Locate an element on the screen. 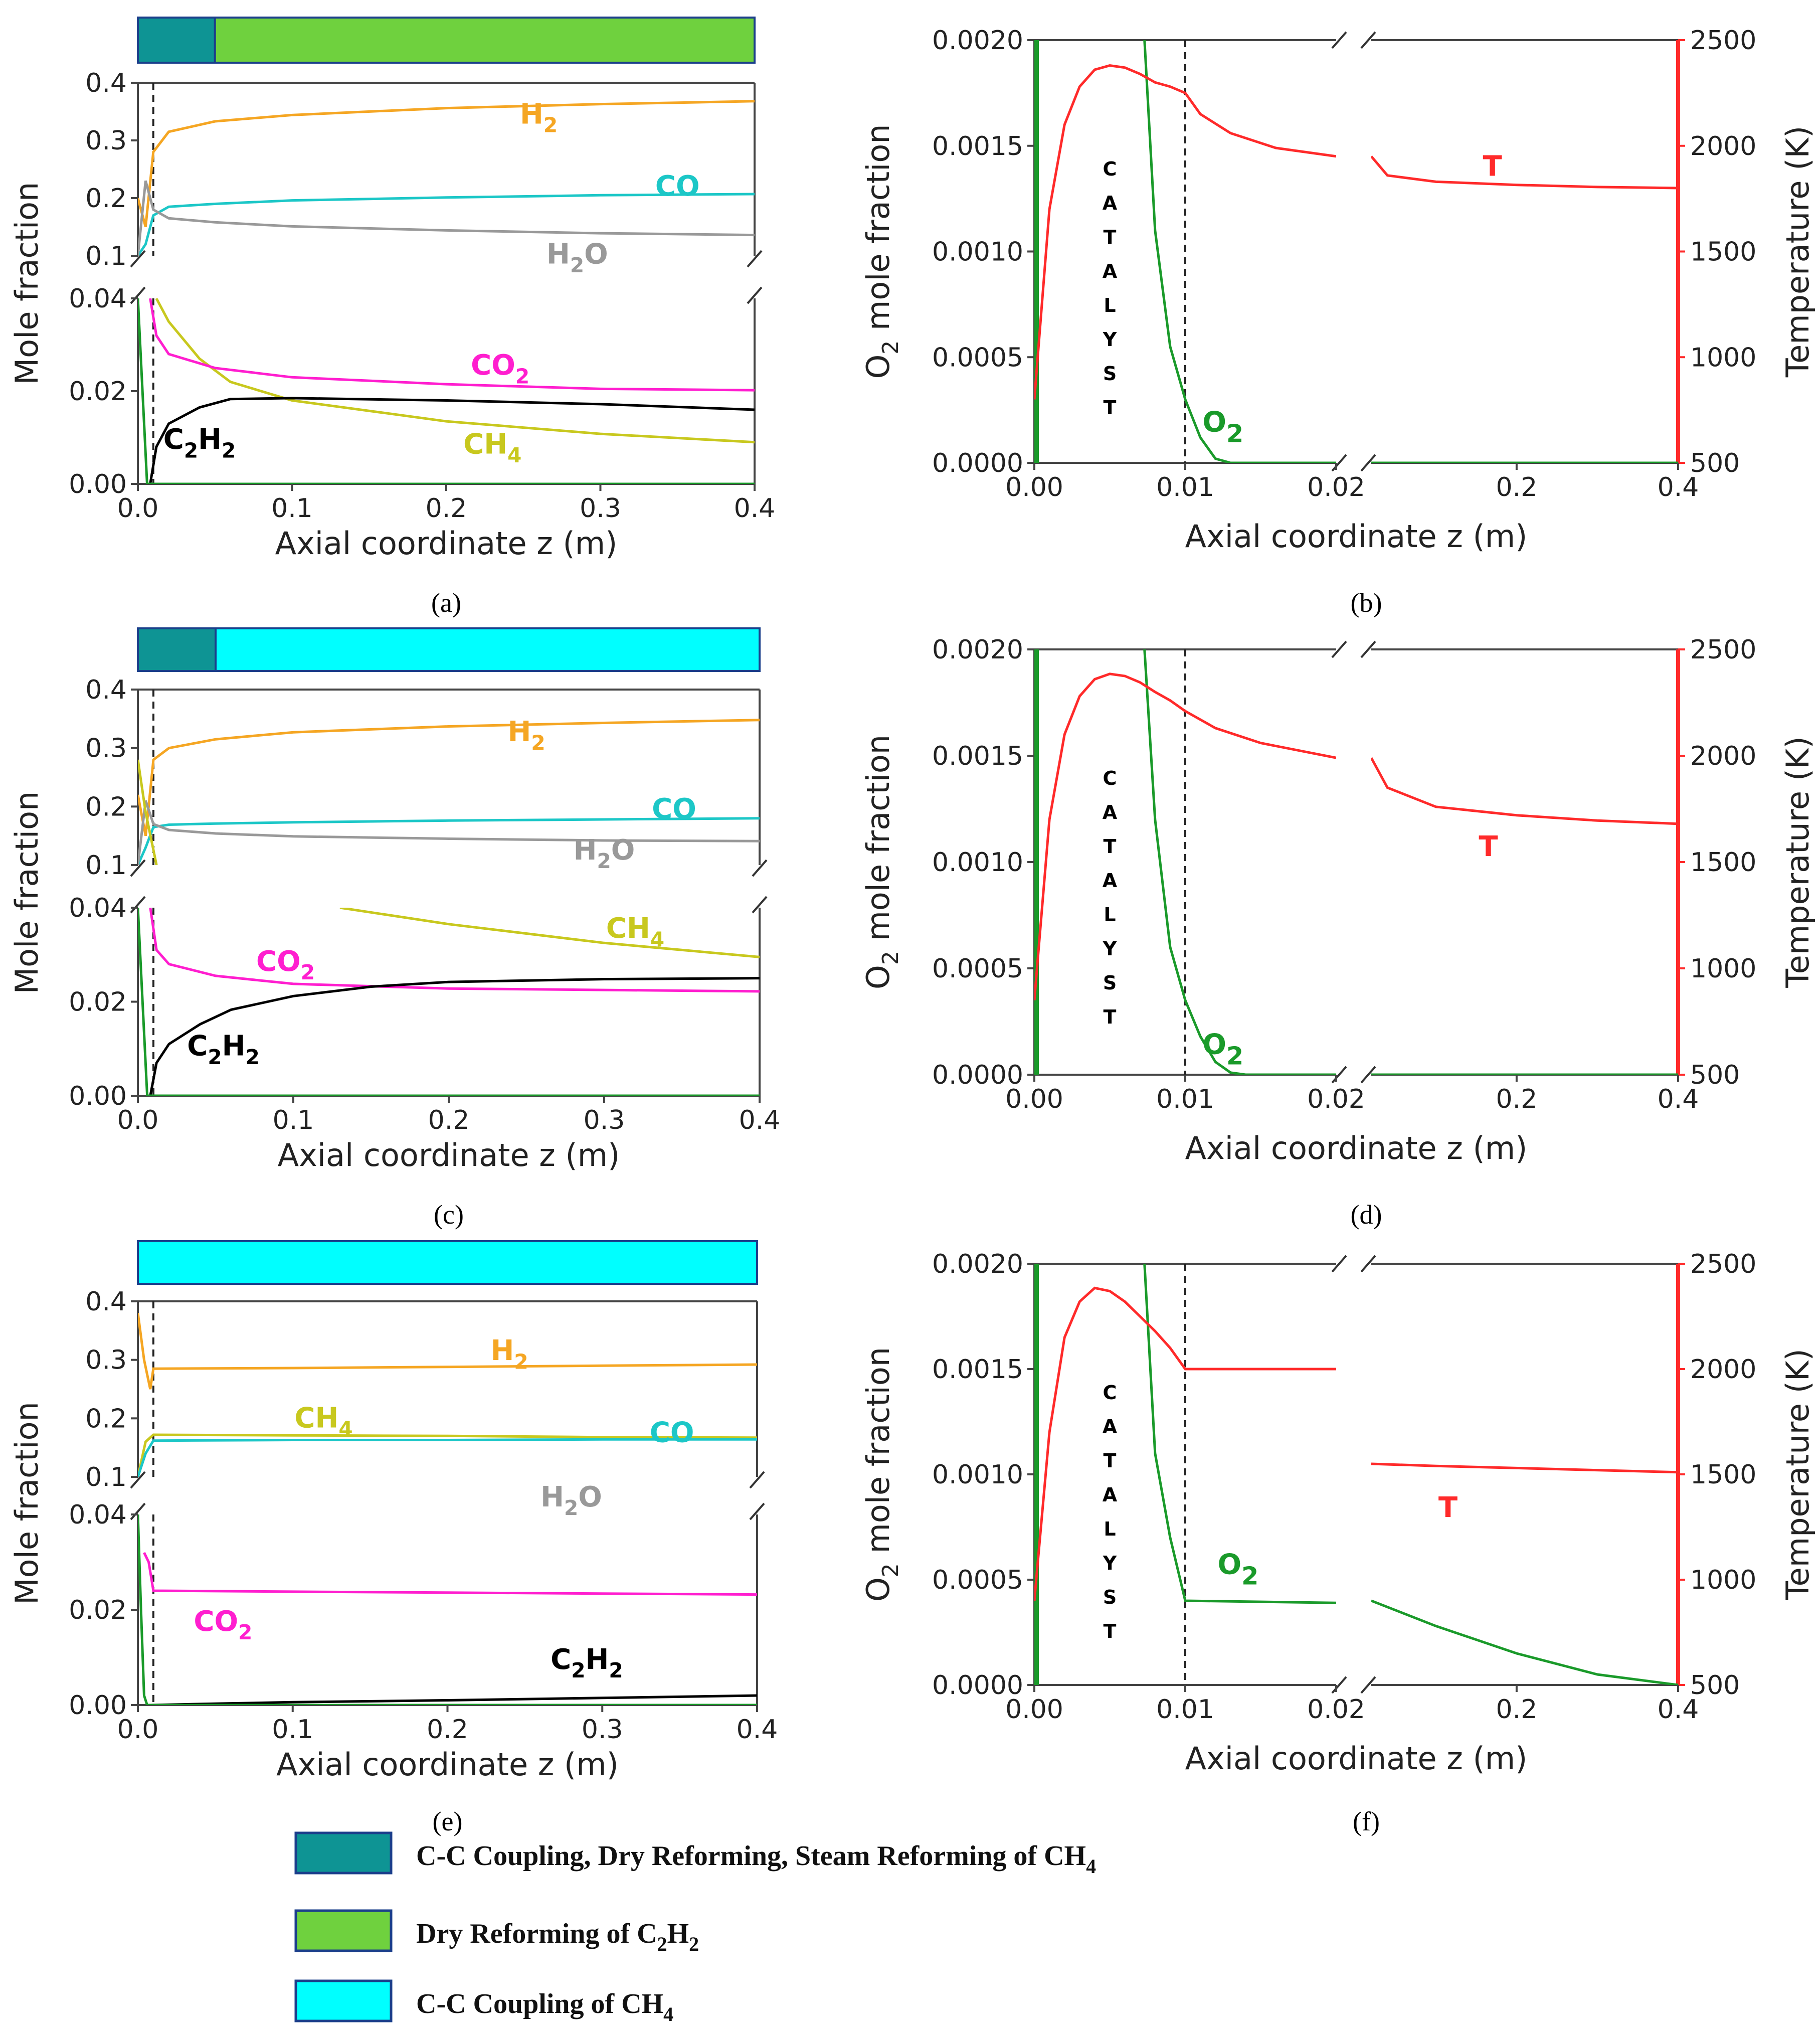  y-tick-label: 0.2 is located at coordinates (106, 1419).